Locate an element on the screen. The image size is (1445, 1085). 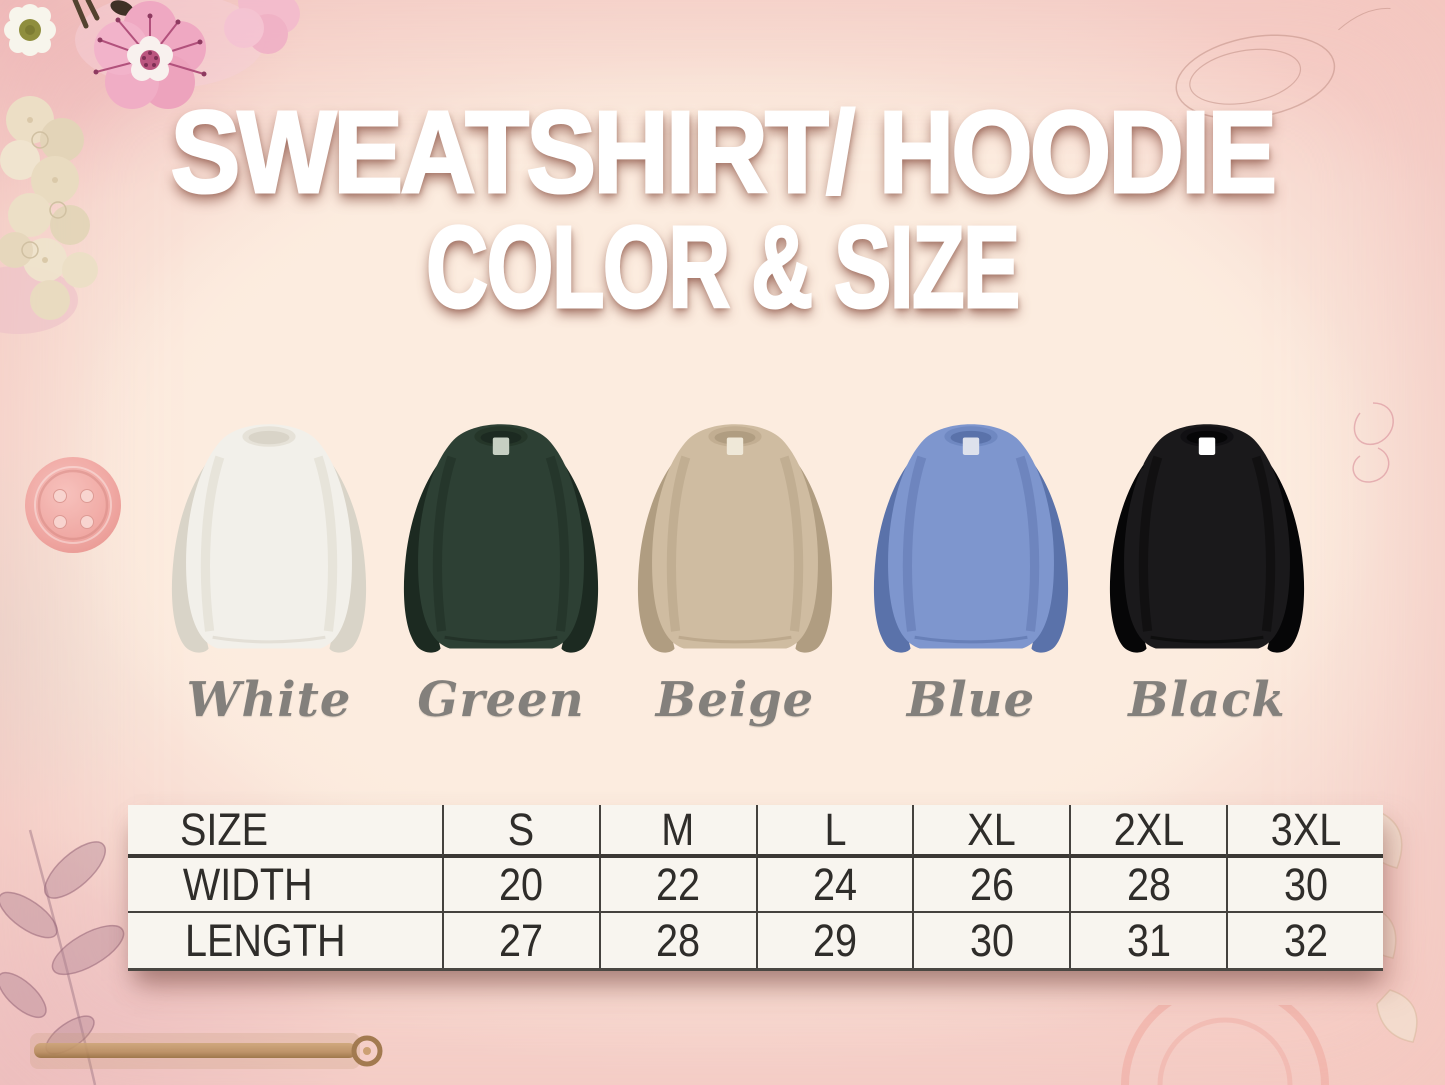
size-column-header-m: M is located at coordinates (677, 830).